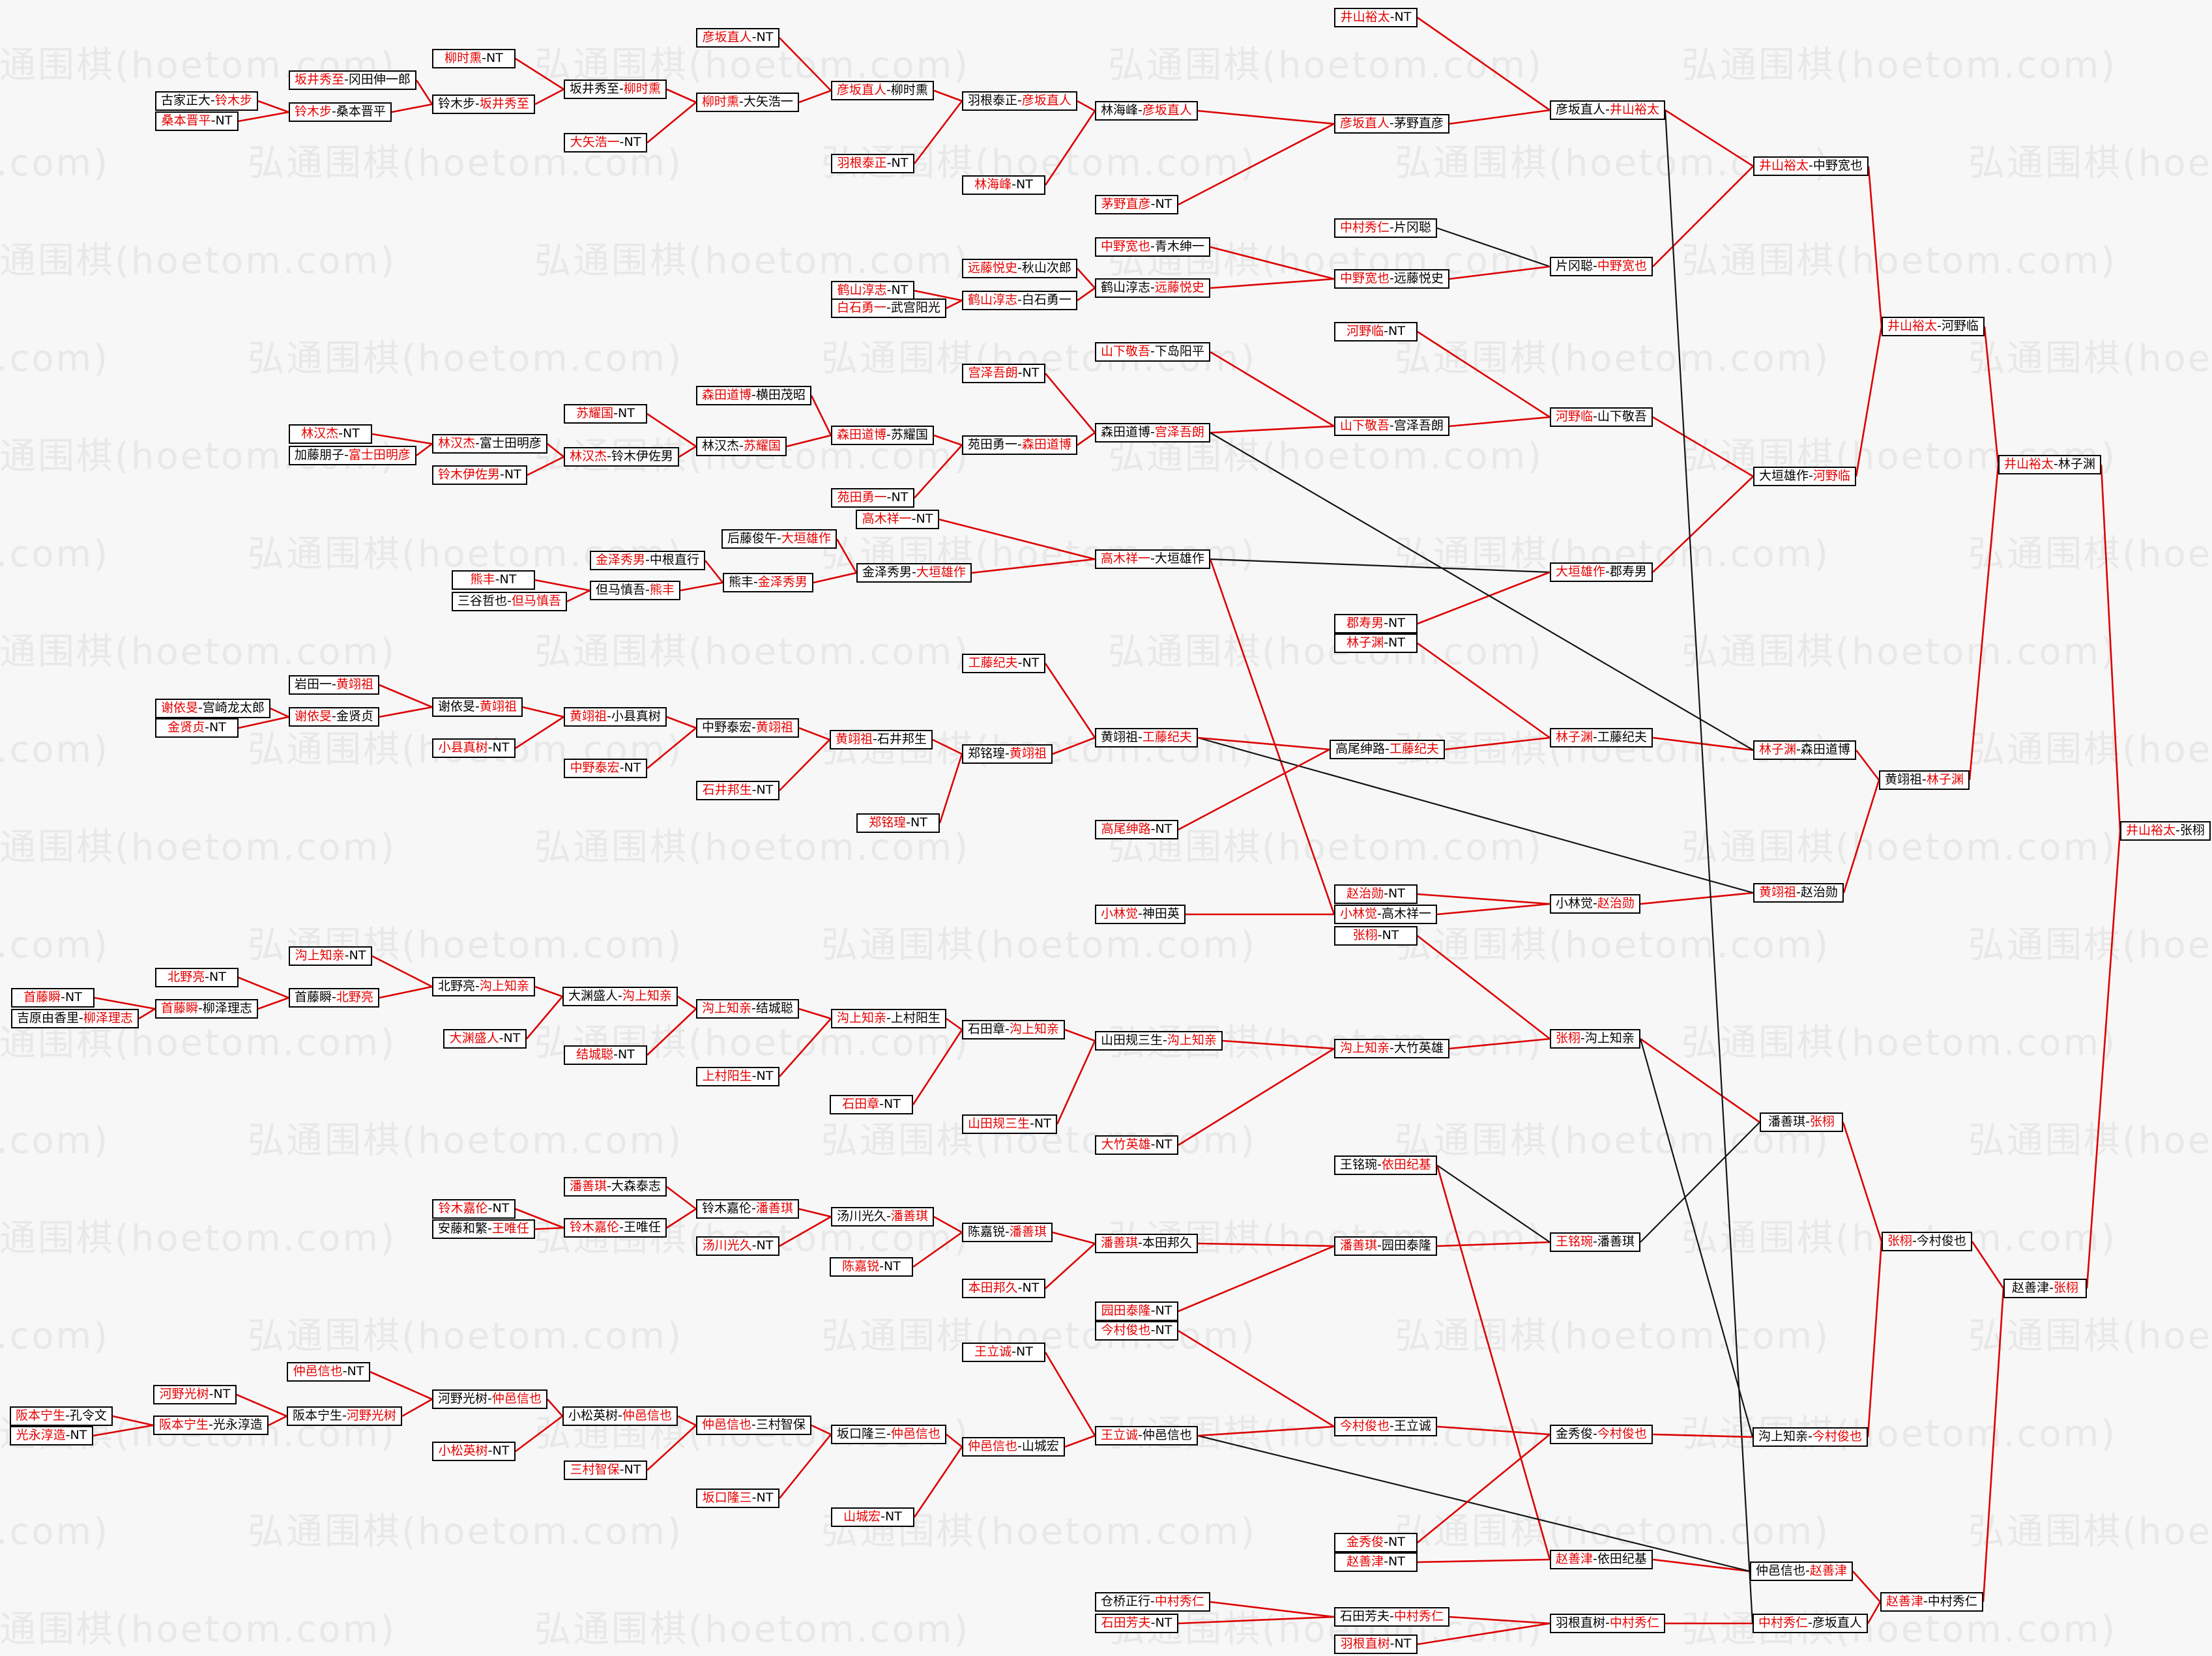 This screenshot has height=1656, width=2212. Describe the element at coordinates (1607, 110) in the screenshot. I see `match-box-yanban4: 彦坂直人-井山裕太` at that location.